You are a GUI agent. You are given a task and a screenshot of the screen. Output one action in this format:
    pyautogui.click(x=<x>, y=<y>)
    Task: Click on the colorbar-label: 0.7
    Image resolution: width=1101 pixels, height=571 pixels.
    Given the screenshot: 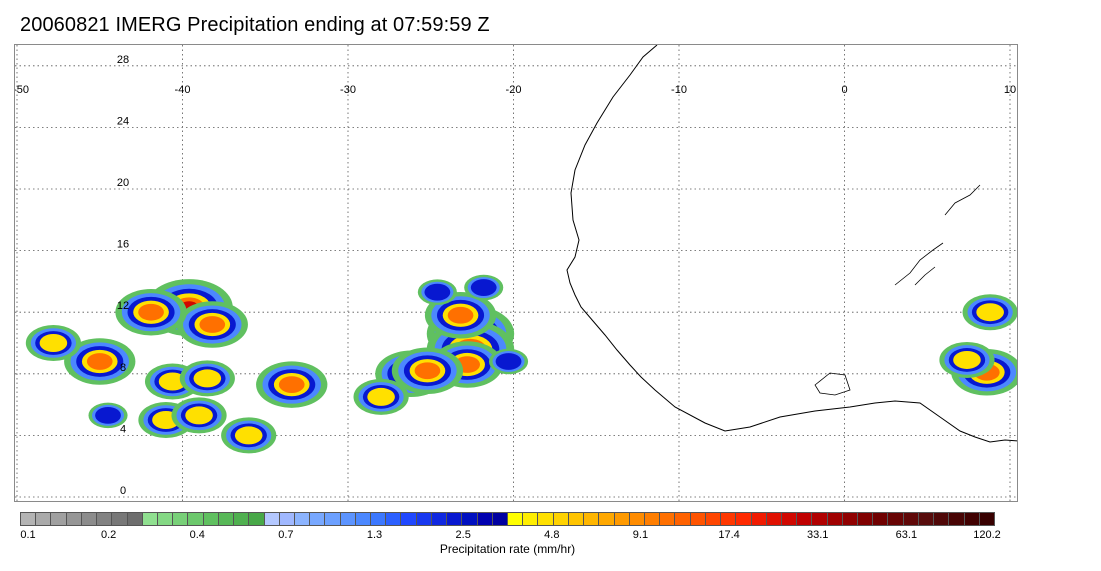 What is the action you would take?
    pyautogui.click(x=286, y=535)
    